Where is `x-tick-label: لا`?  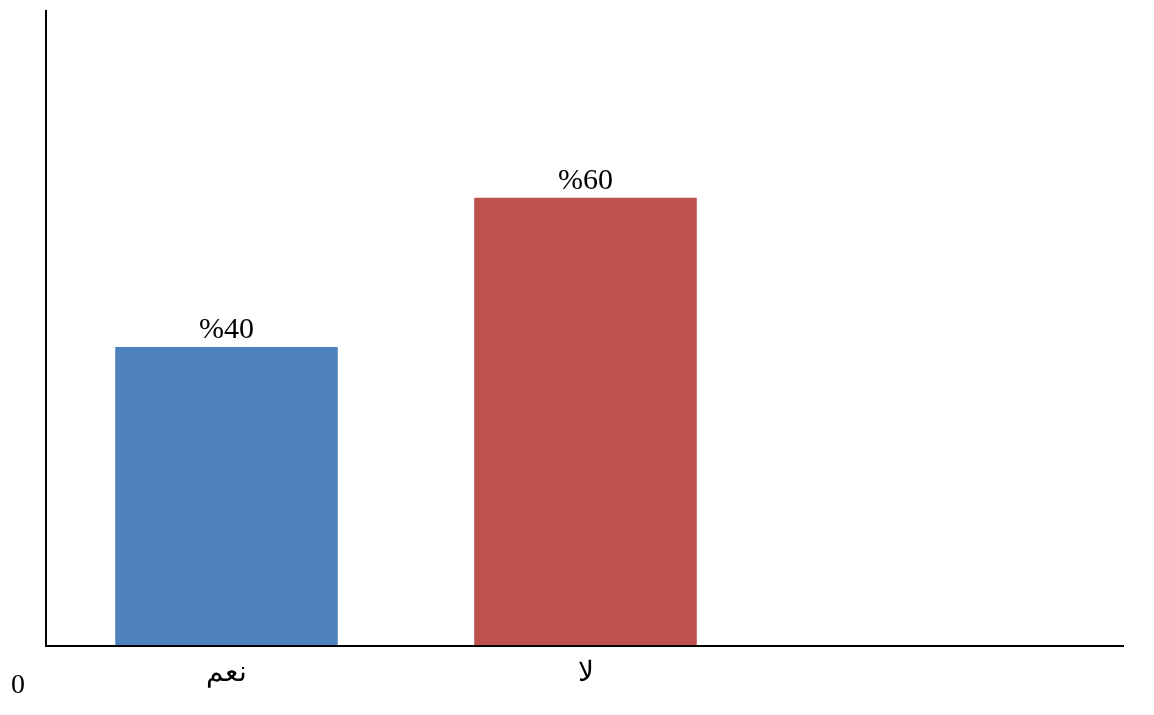
x-tick-label: لا is located at coordinates (585, 671).